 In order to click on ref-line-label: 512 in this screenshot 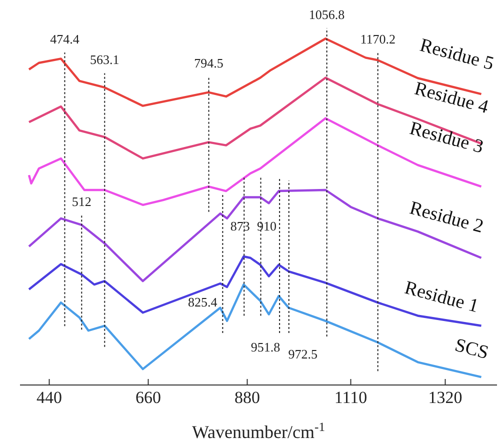, I will do `click(82, 202)`.